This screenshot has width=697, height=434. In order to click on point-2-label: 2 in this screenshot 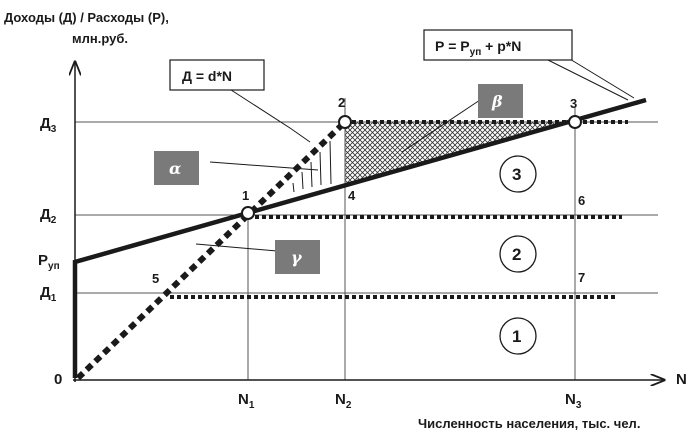, I will do `click(341, 102)`.